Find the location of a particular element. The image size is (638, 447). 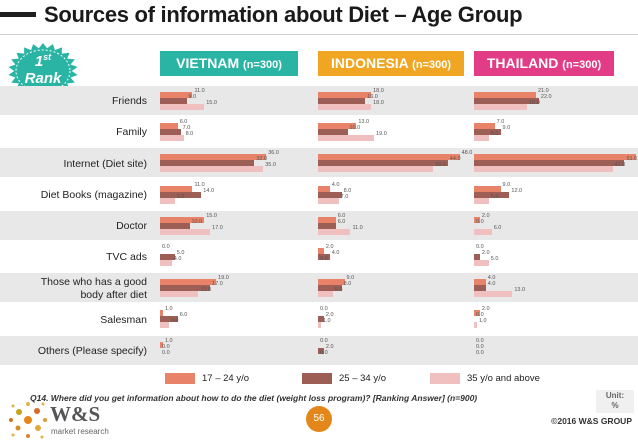

bar-value-label: 3.0 is located at coordinates (174, 321).